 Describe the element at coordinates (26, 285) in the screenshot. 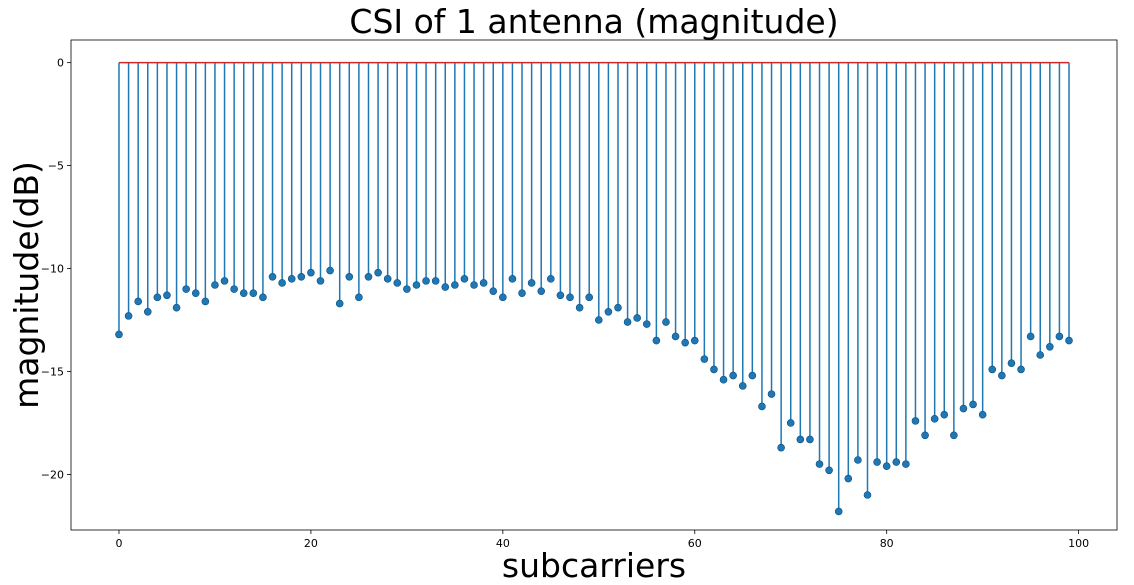

I see `y-axis-label: magnitude(dB)` at that location.